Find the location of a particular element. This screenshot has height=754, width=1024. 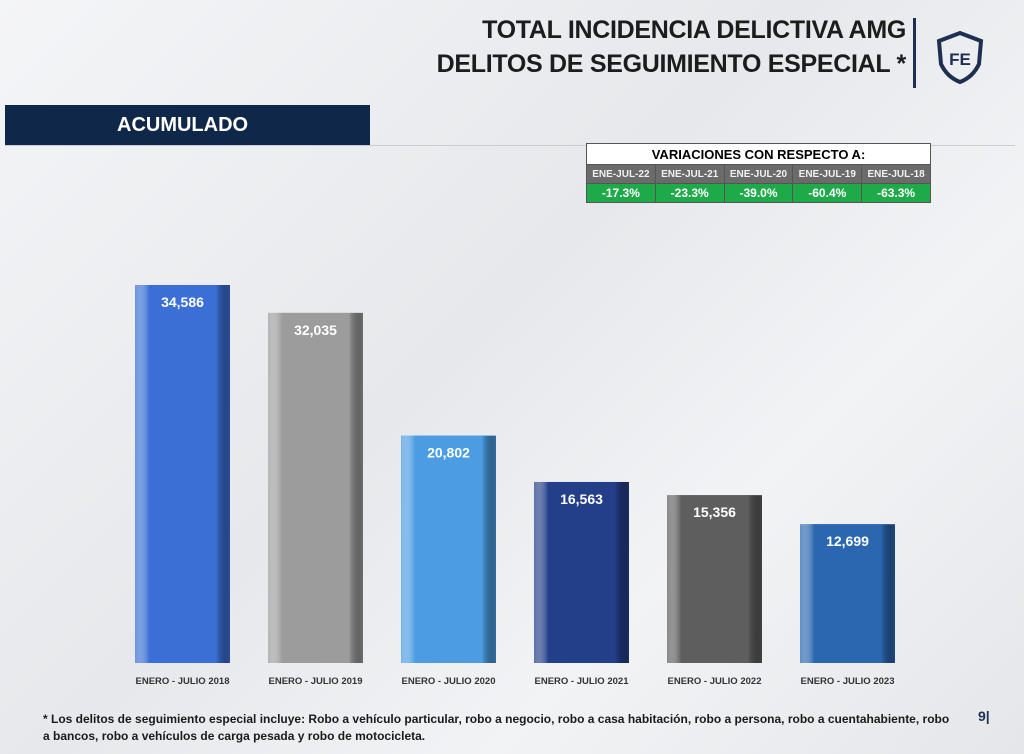

category-label: ENERO - JULIO 2023 is located at coordinates (848, 681).